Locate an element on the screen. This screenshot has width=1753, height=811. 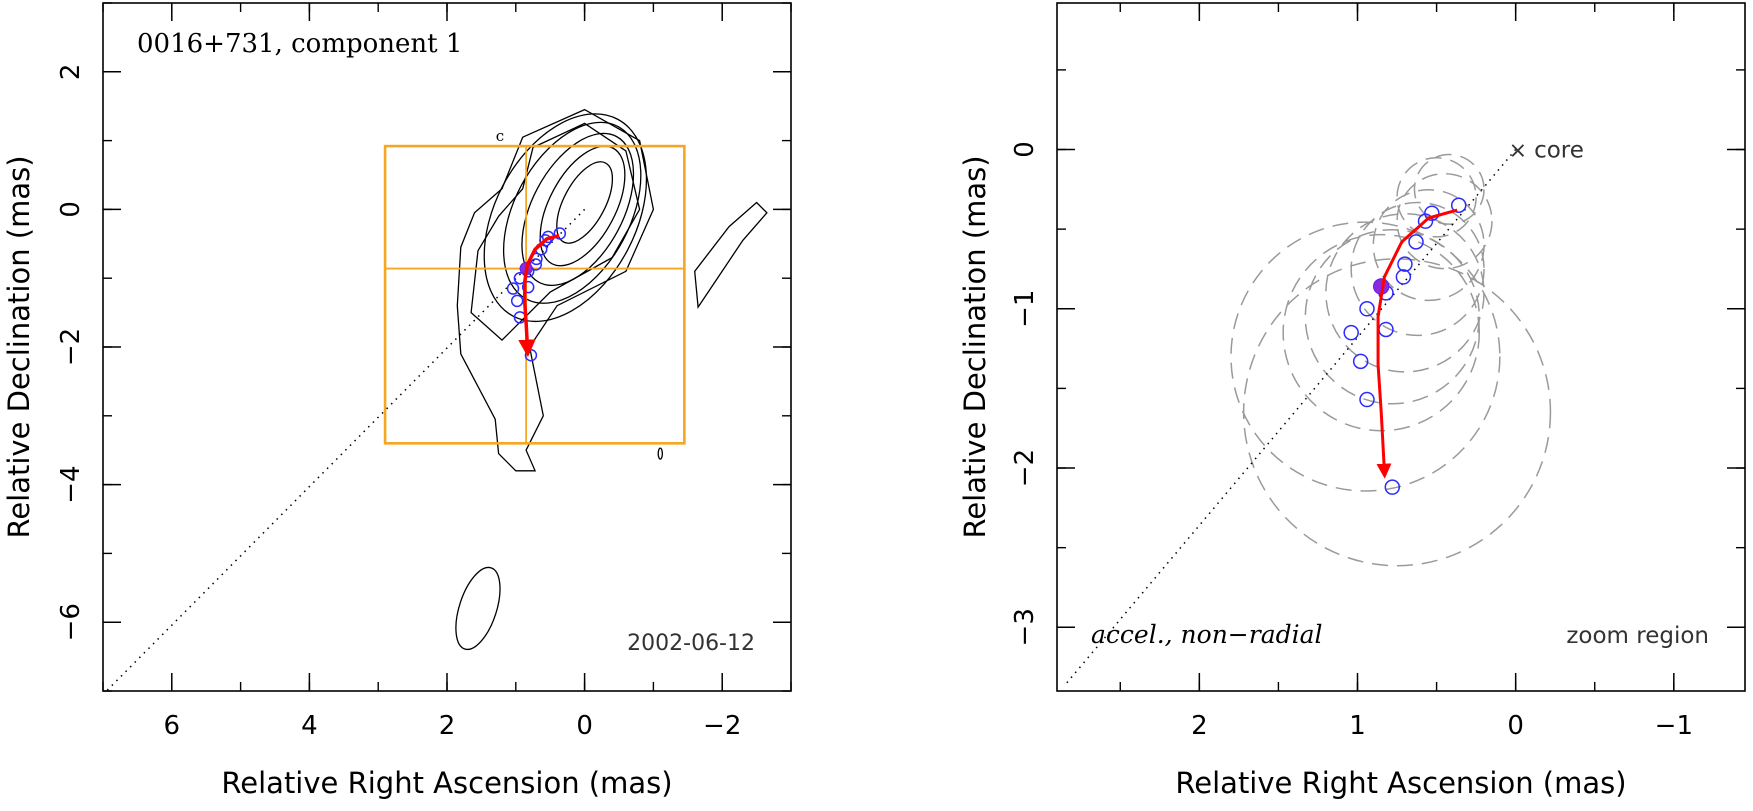
right-x-tick-label: 1 is located at coordinates (1357, 726).